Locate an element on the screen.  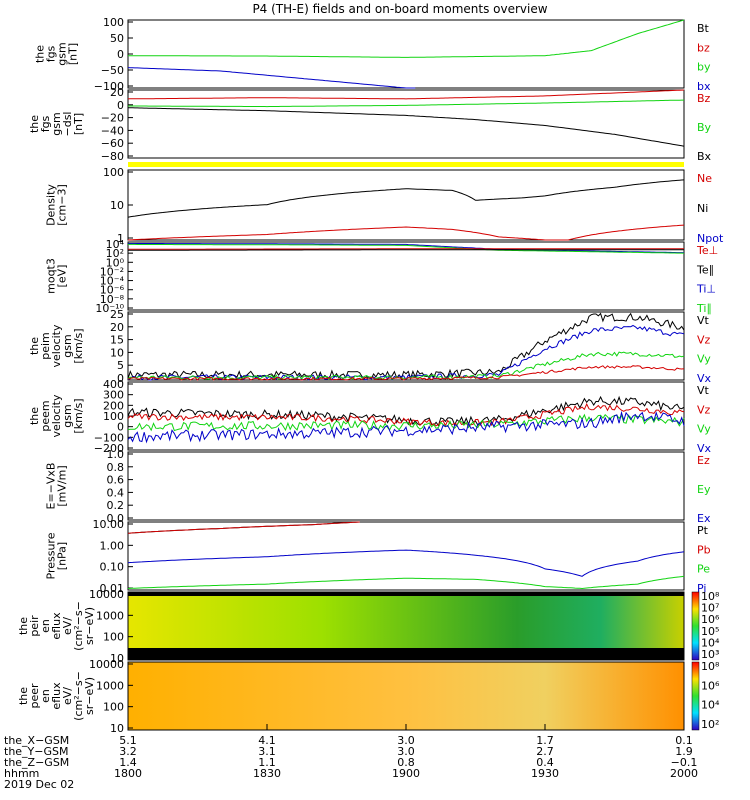
y-axis-label: en is located at coordinates (45, 696).